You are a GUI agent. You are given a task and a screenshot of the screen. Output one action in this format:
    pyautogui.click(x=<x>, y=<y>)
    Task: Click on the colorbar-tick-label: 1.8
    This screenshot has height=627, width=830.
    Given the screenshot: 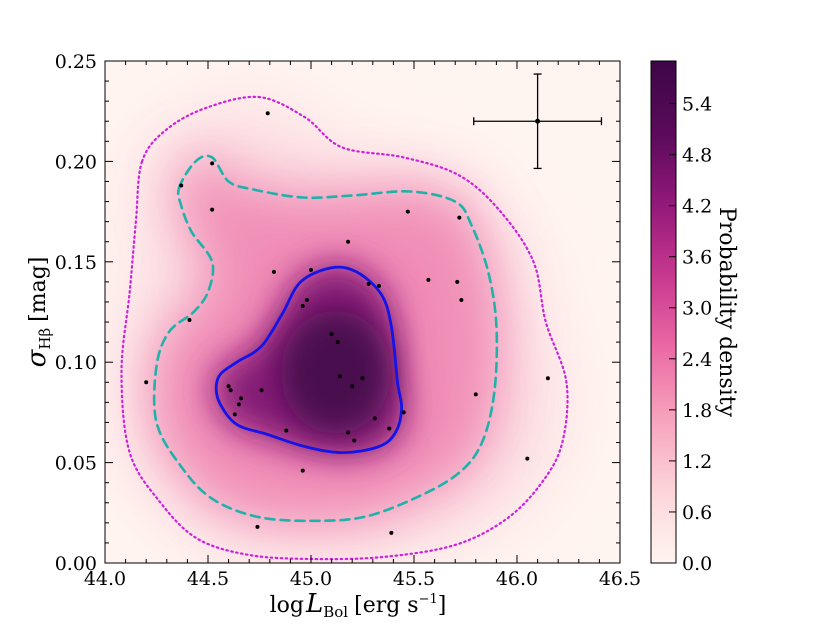 What is the action you would take?
    pyautogui.click(x=697, y=411)
    